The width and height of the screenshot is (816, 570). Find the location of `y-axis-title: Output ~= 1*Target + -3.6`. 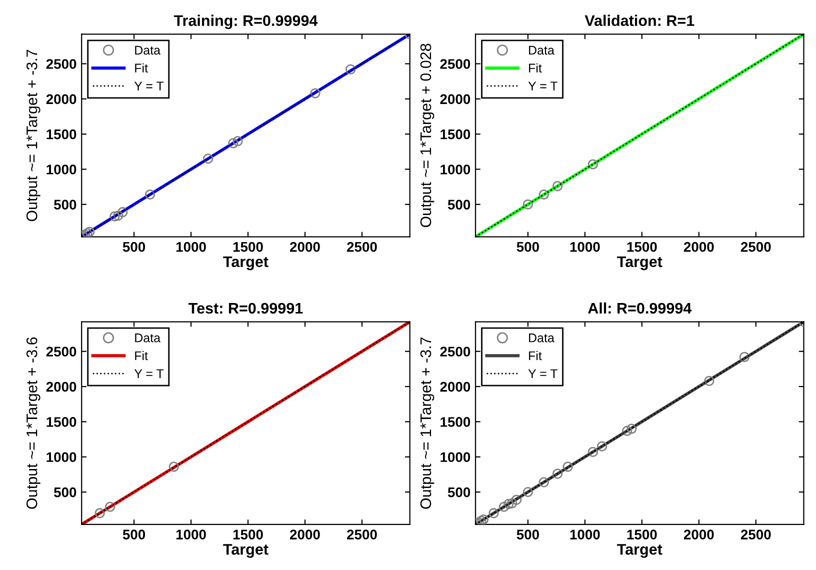

y-axis-title: Output ~= 1*Target + -3.6 is located at coordinates (33, 423).